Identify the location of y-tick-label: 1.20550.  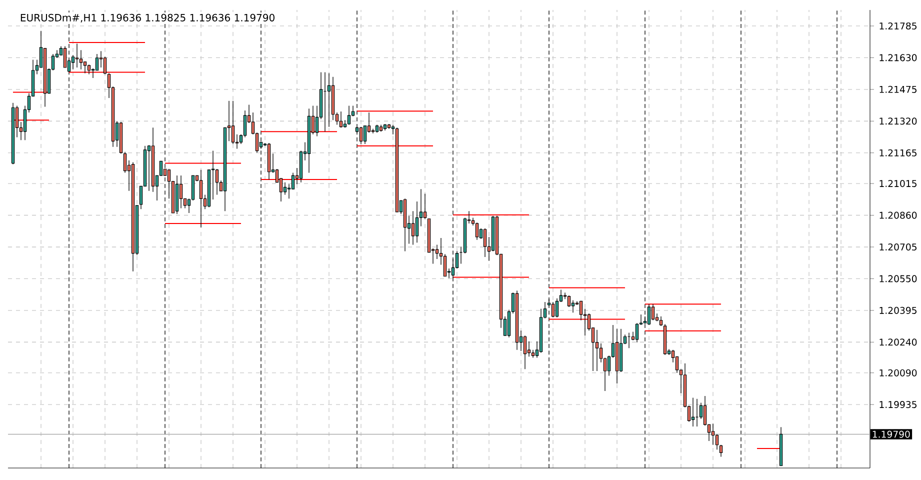
(898, 278).